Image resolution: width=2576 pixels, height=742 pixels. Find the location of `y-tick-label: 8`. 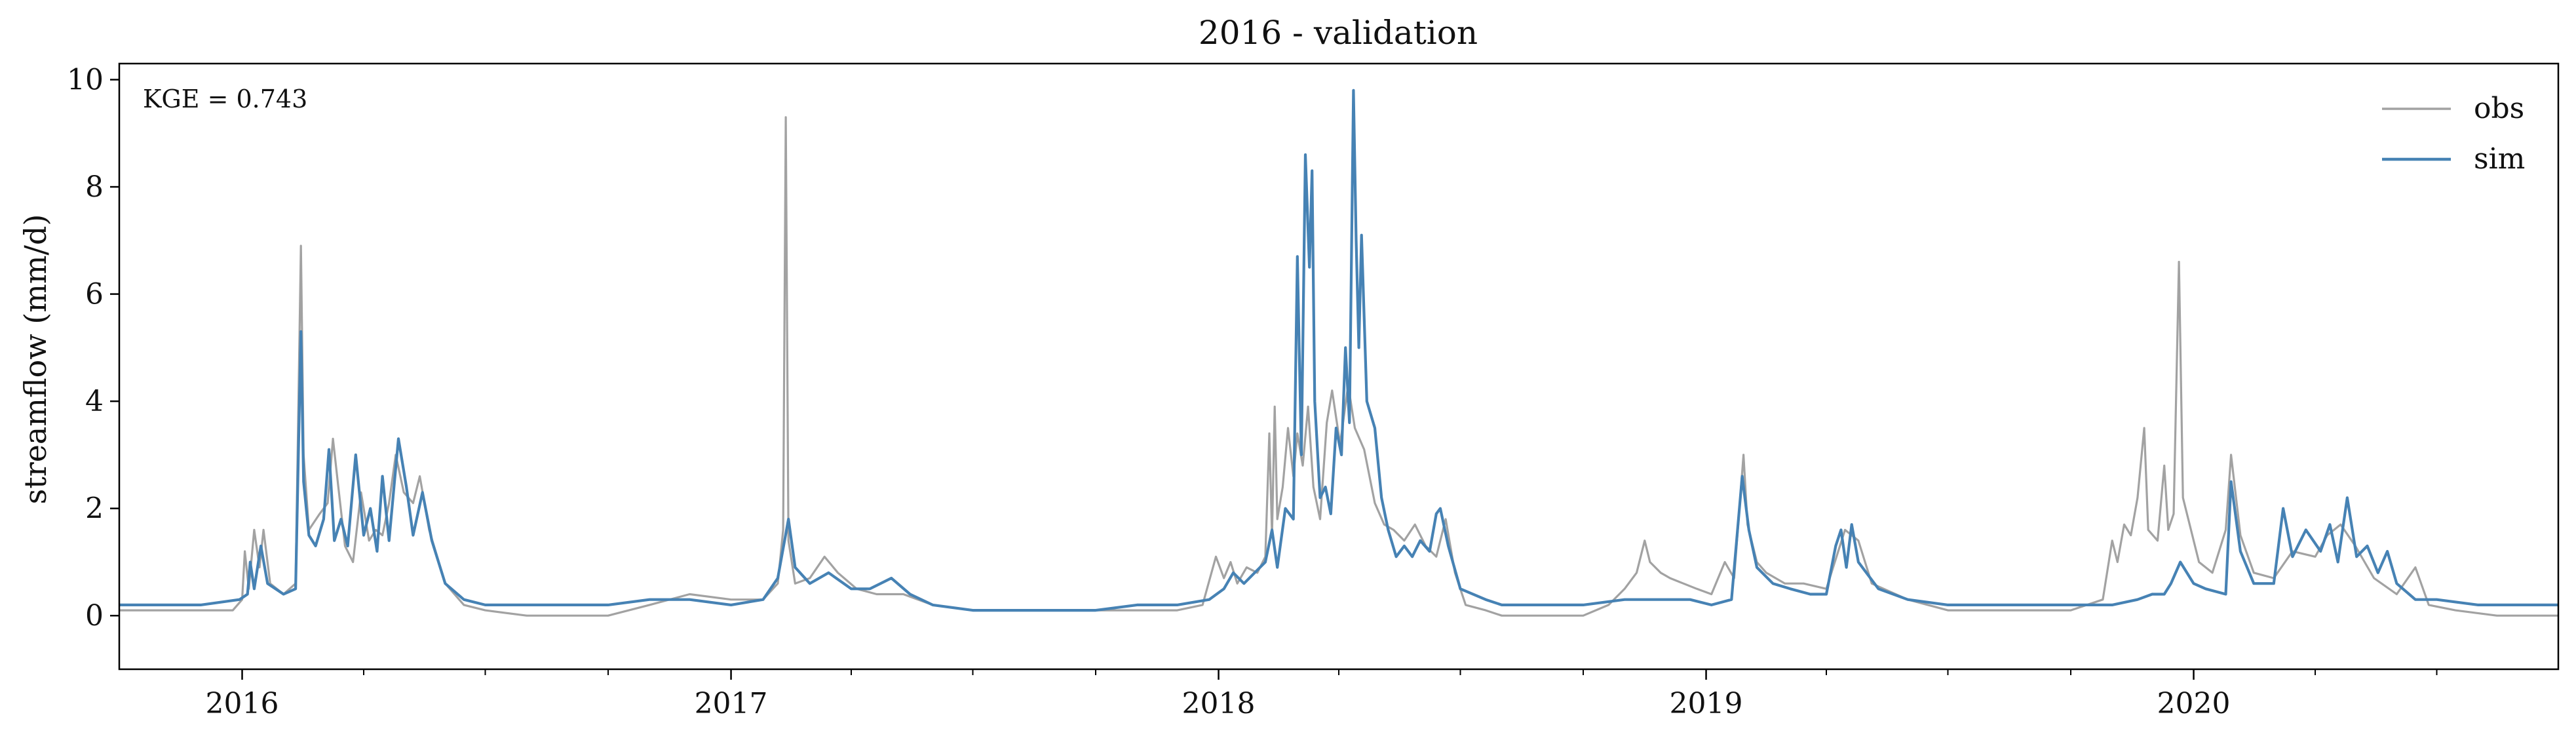

y-tick-label: 8 is located at coordinates (94, 187).